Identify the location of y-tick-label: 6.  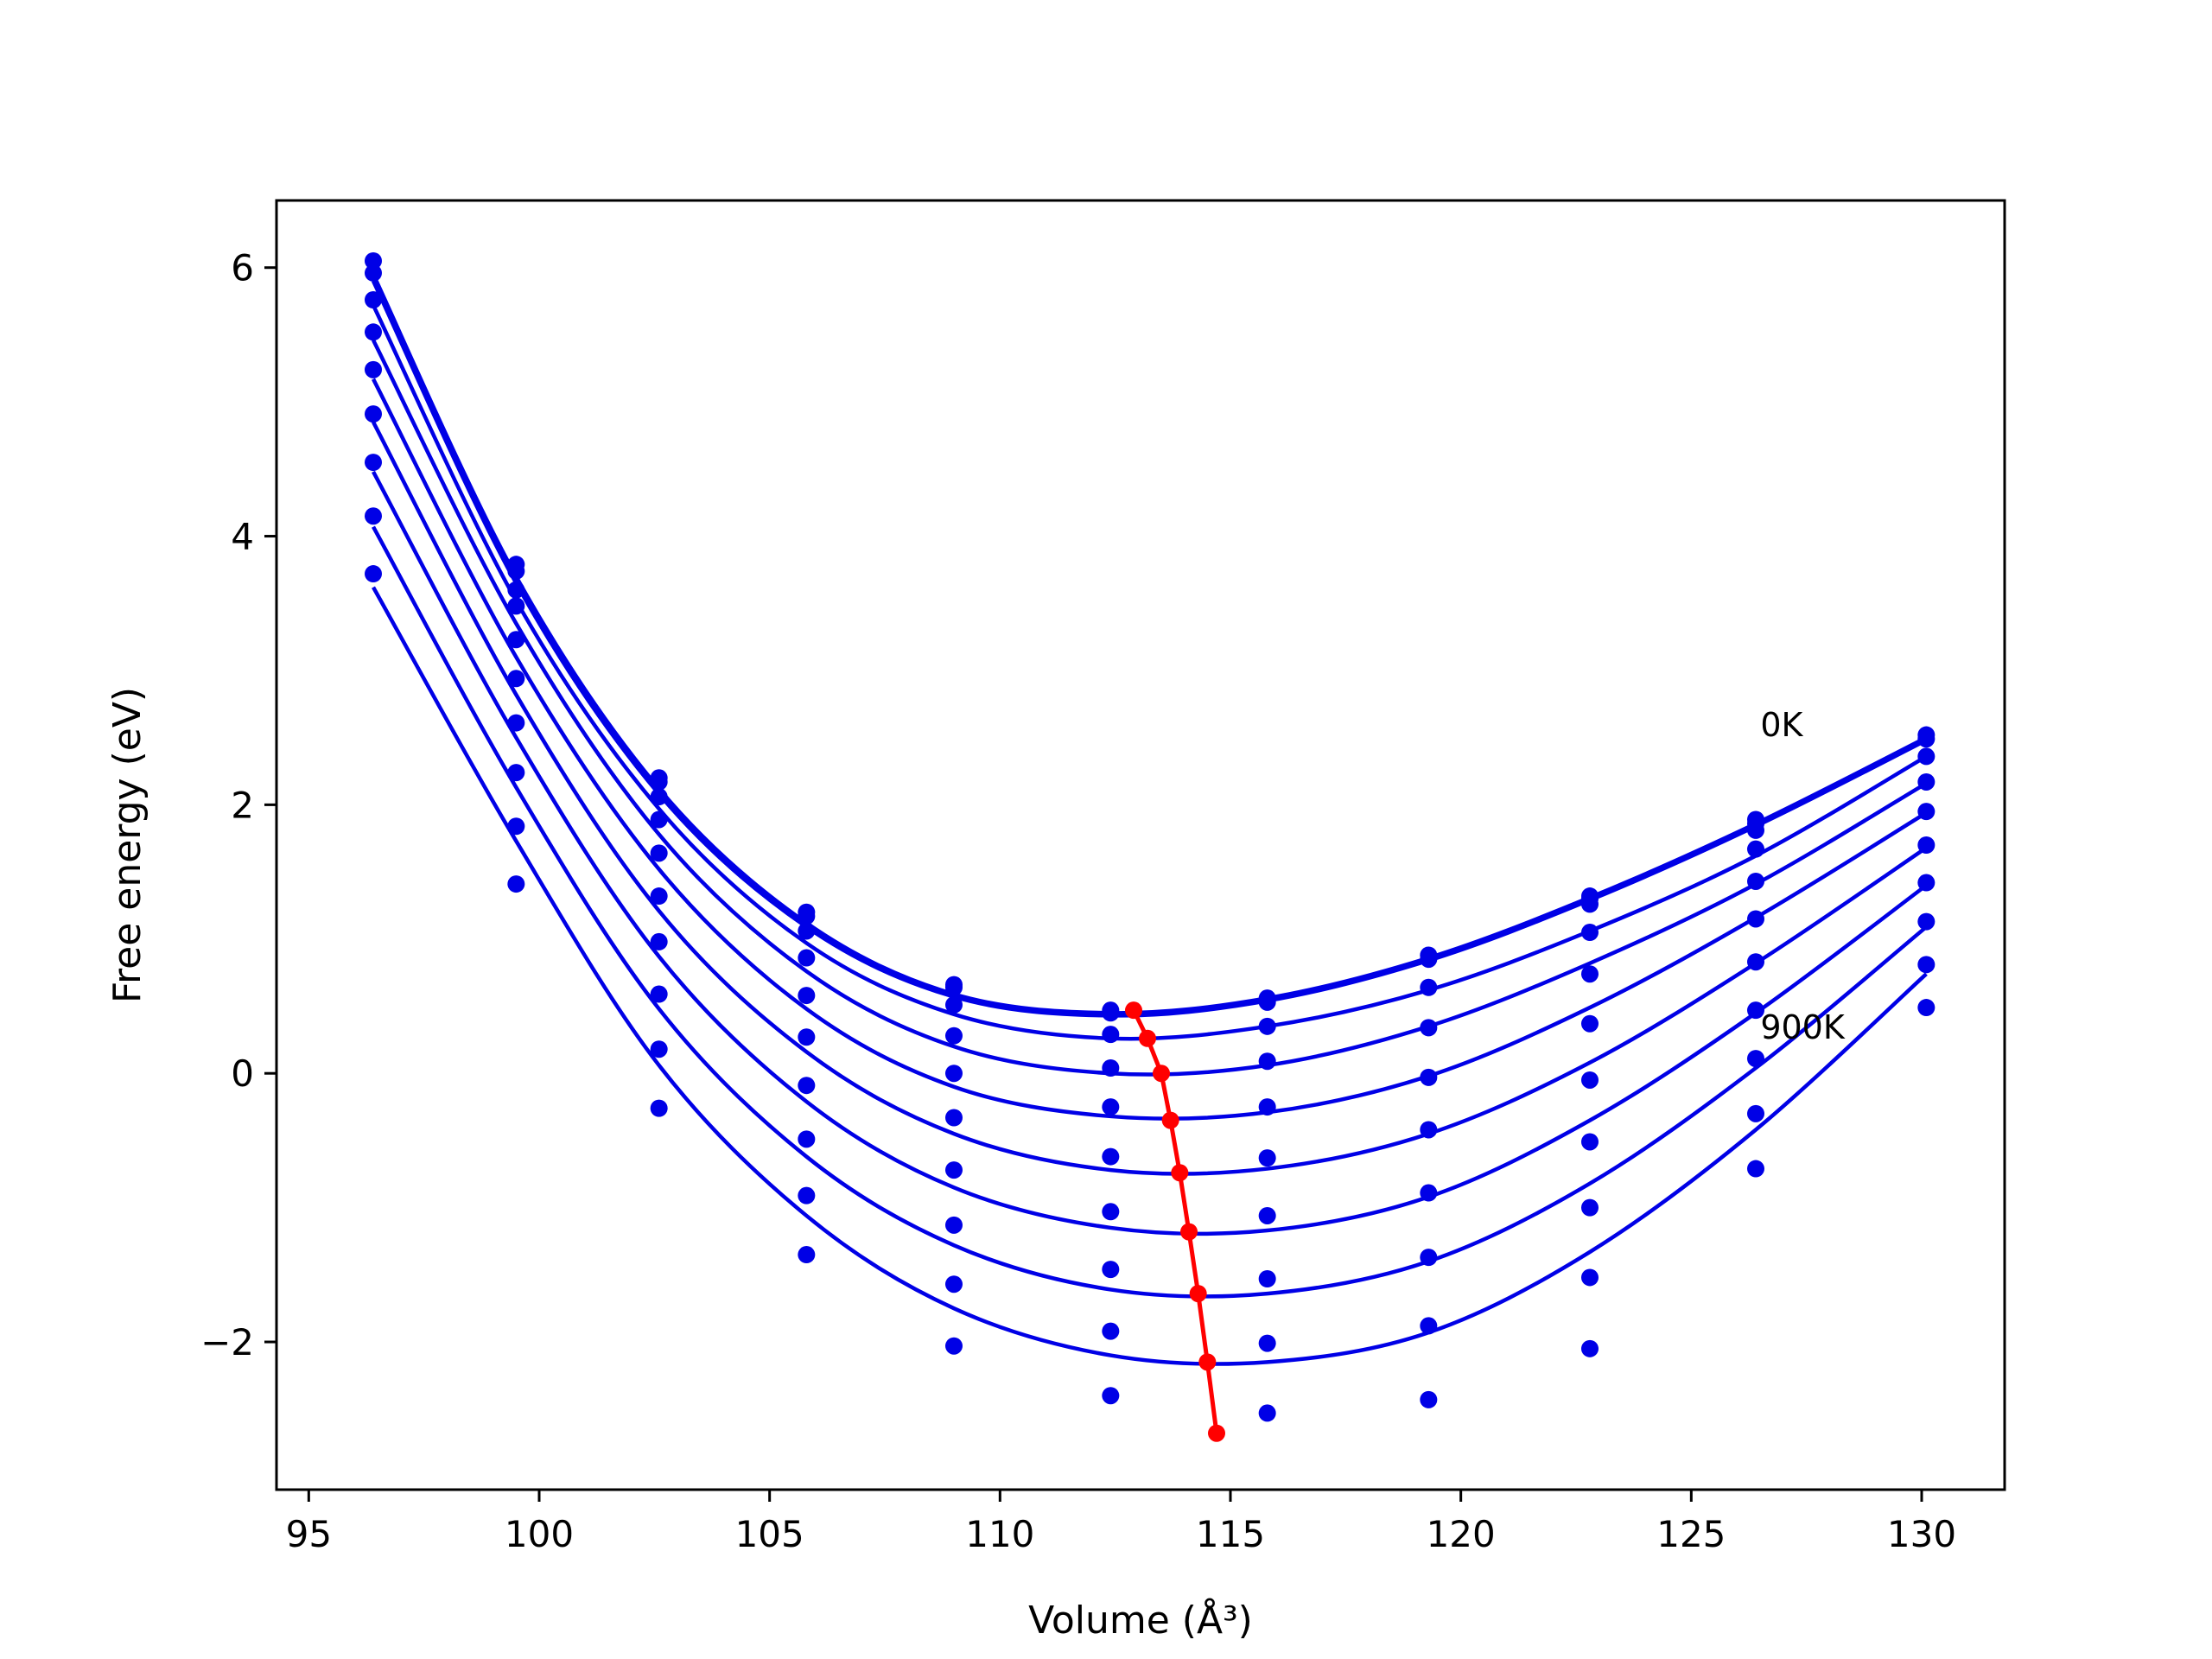
(242, 268).